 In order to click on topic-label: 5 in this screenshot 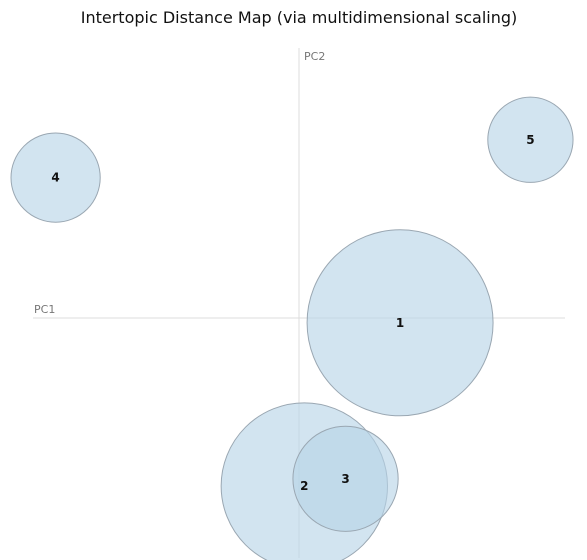, I will do `click(530, 140)`.